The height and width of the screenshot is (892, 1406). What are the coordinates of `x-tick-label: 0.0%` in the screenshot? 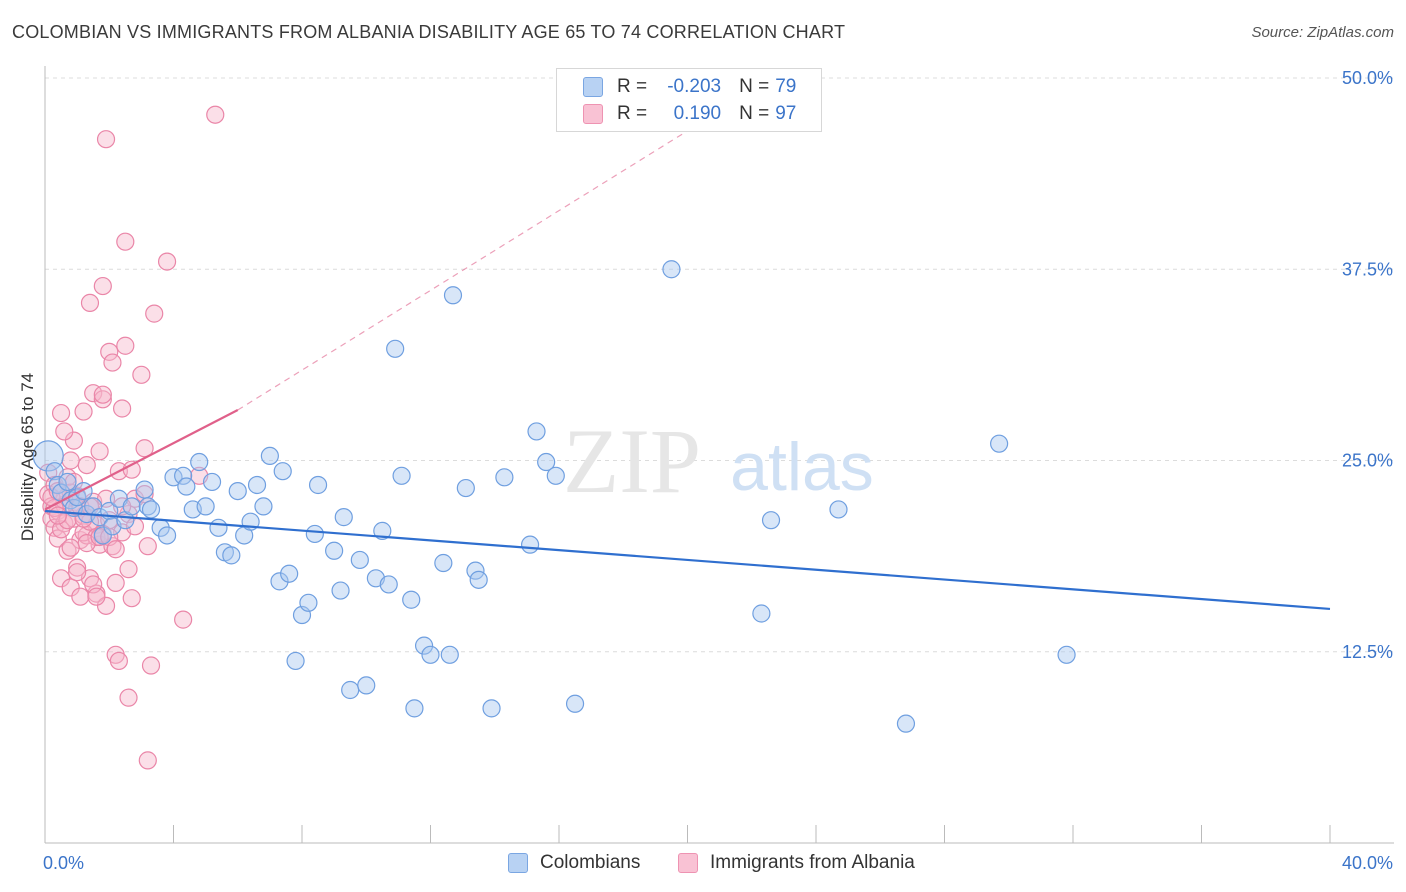 It's located at (63, 863).